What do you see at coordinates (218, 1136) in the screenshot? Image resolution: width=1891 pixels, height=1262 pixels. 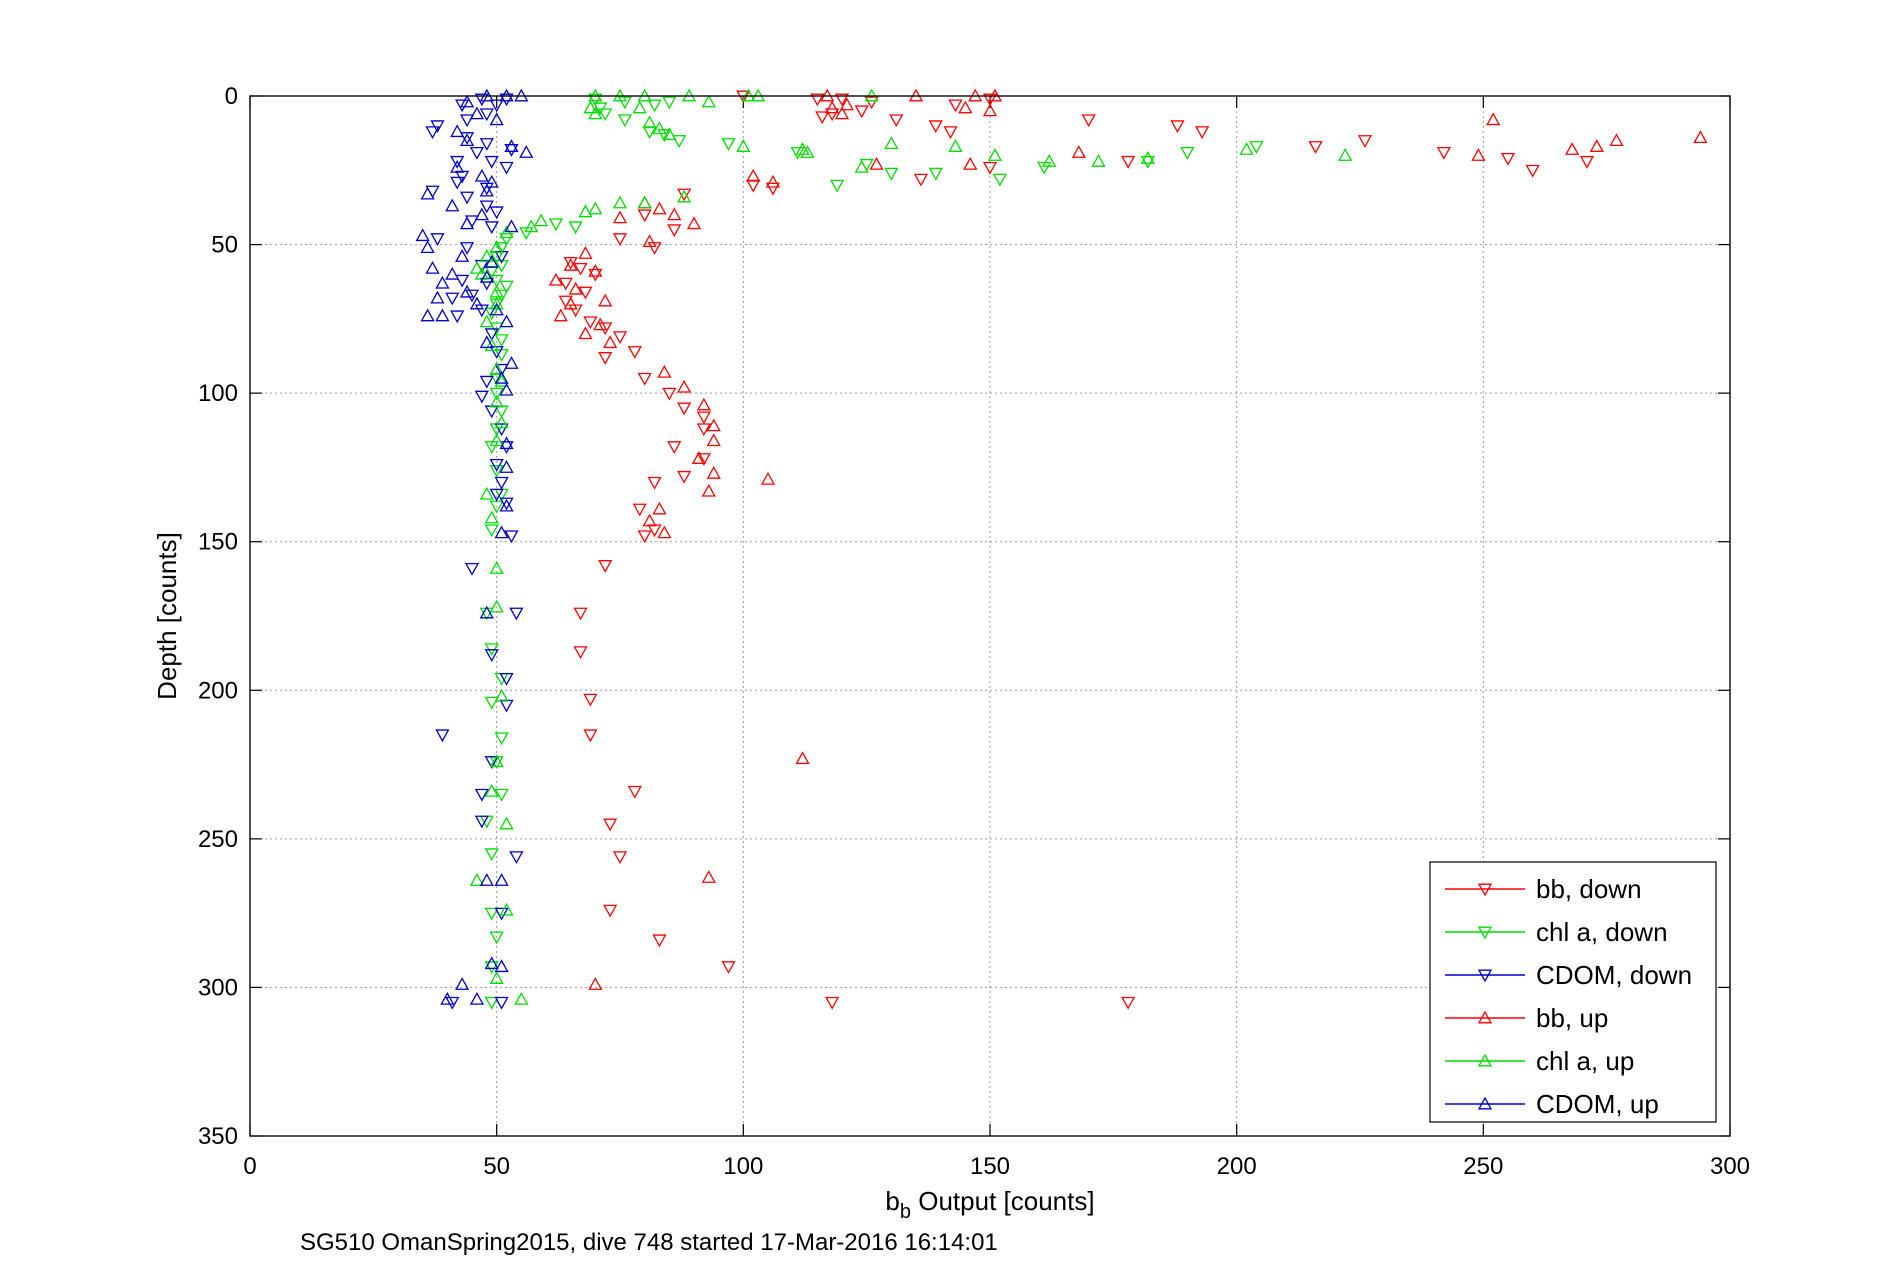 I see `y-tick-label: 350` at bounding box center [218, 1136].